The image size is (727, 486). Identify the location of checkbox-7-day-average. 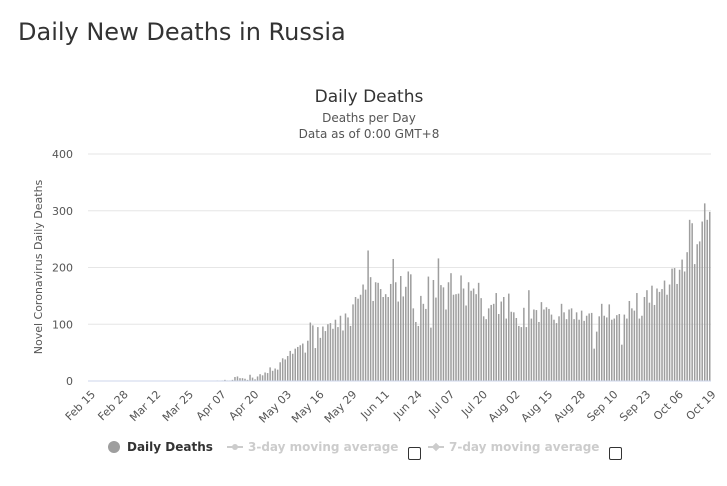
(615, 453).